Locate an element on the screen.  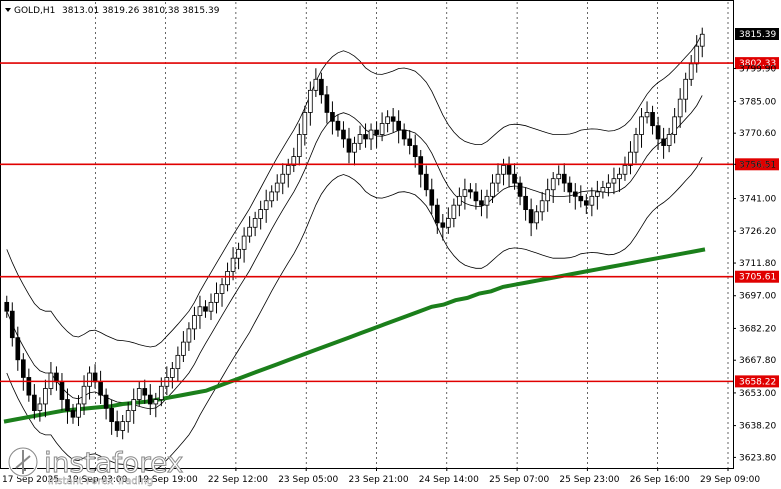
x-tick-label: 19 Sep 19:00 is located at coordinates (168, 480).